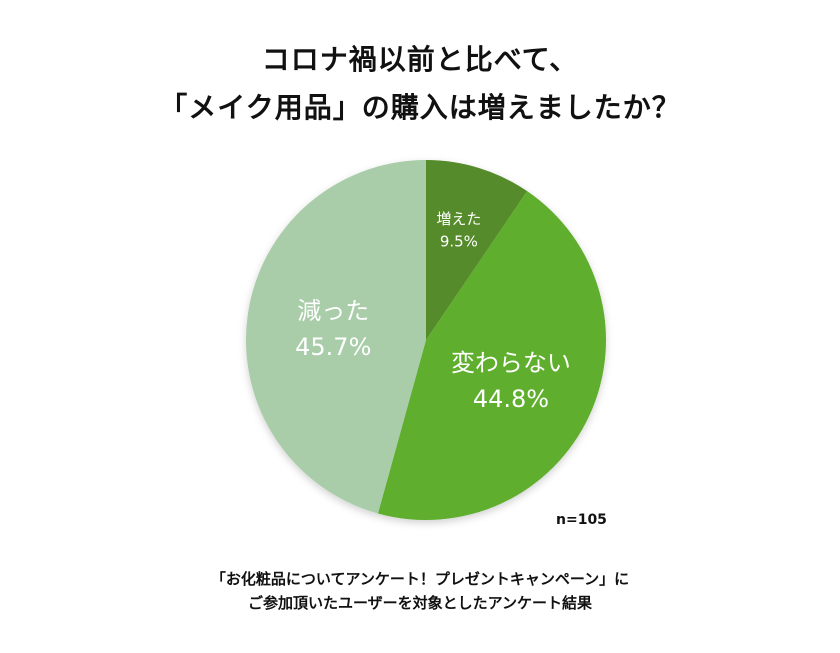 The height and width of the screenshot is (653, 840). What do you see at coordinates (420, 107) in the screenshot?
I see `chart-title-line-2: 「メイク用品」の購入は増えましたか？` at bounding box center [420, 107].